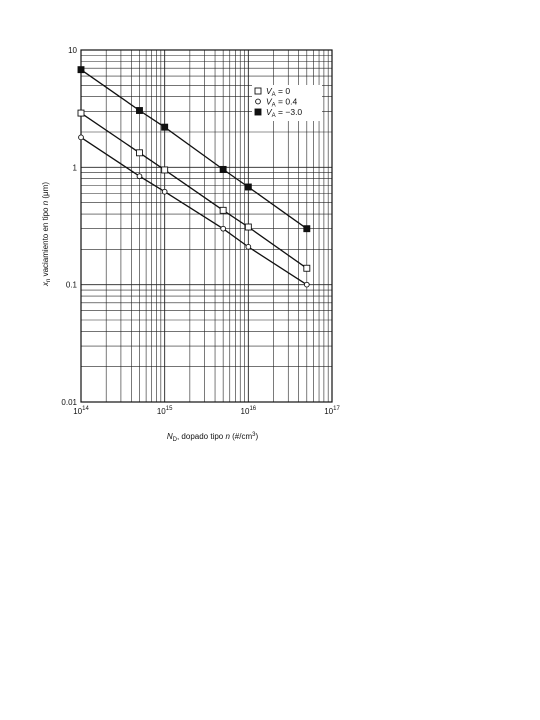 The image size is (540, 720). Describe the element at coordinates (213, 437) in the screenshot. I see `x-axis-label: ND, dopado tipo n (#/cm3)` at that location.